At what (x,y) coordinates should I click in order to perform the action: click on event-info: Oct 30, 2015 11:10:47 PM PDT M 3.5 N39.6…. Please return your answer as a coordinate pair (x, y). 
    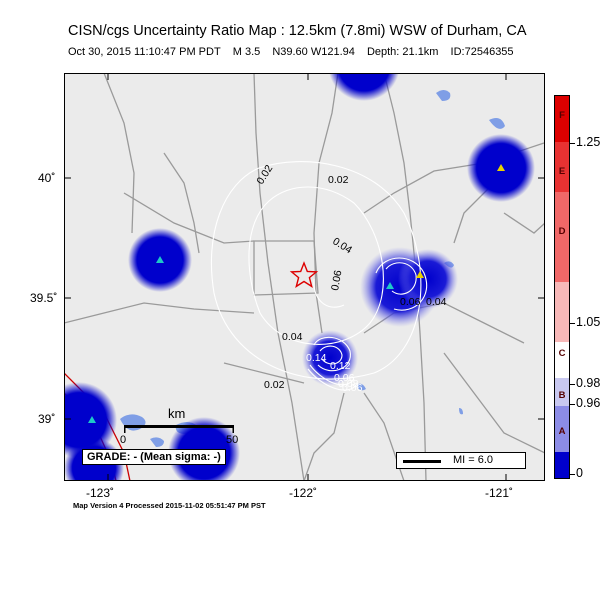
    Looking at the image, I should click on (295, 52).